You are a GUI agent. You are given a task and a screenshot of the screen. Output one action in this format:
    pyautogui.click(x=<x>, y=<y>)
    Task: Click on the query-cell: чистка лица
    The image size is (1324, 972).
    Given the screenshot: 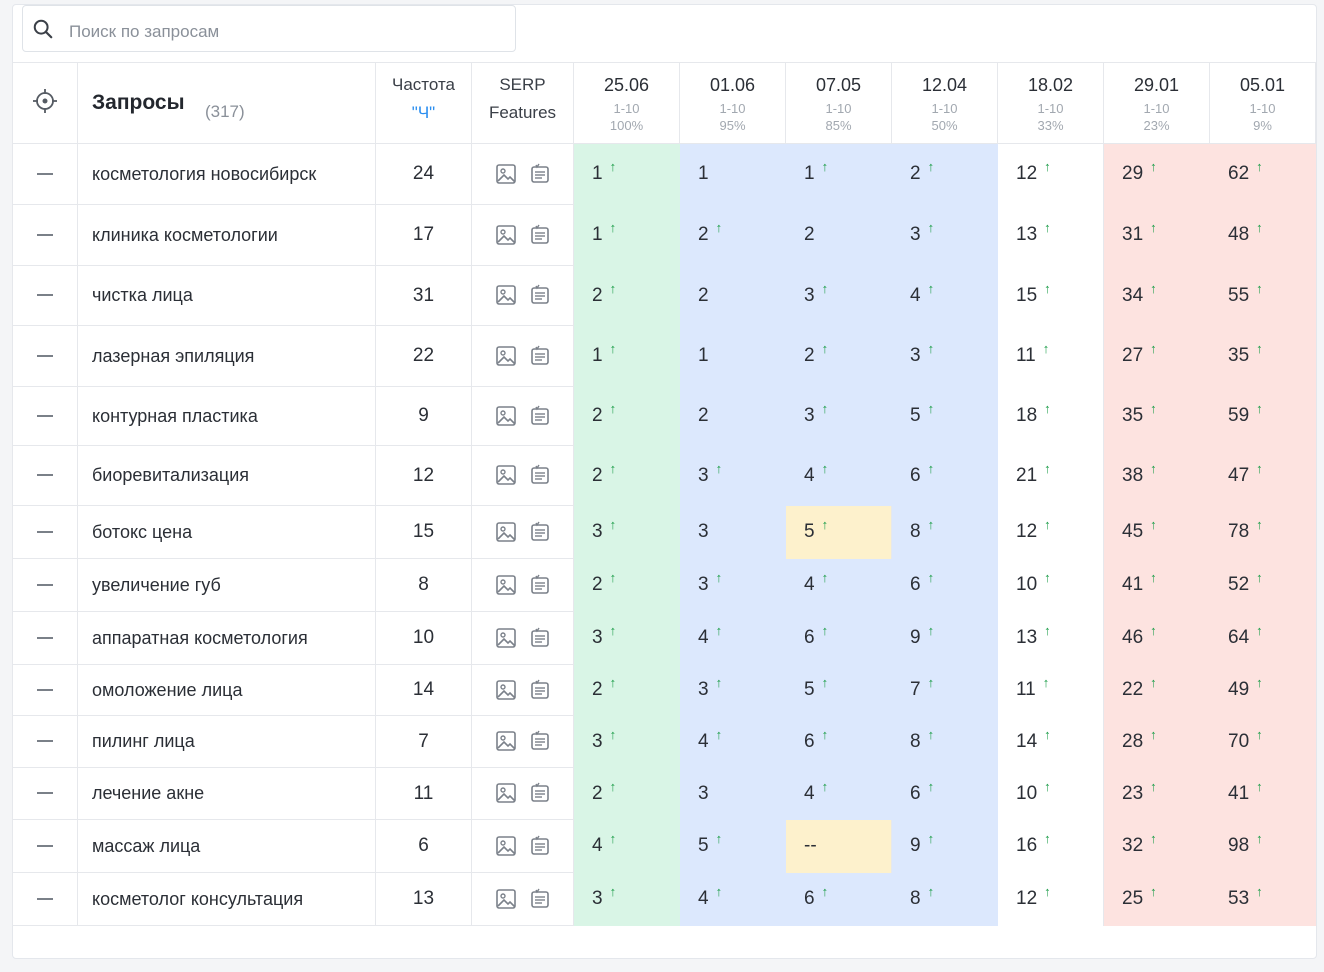 What is the action you would take?
    pyautogui.click(x=226, y=295)
    